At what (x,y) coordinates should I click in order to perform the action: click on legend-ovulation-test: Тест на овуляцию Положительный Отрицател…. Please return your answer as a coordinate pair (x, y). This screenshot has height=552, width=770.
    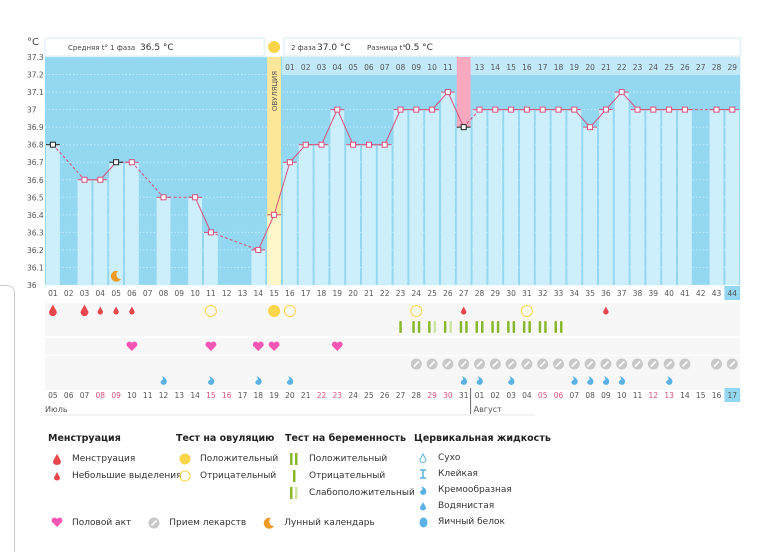
    Looking at the image, I should click on (227, 458).